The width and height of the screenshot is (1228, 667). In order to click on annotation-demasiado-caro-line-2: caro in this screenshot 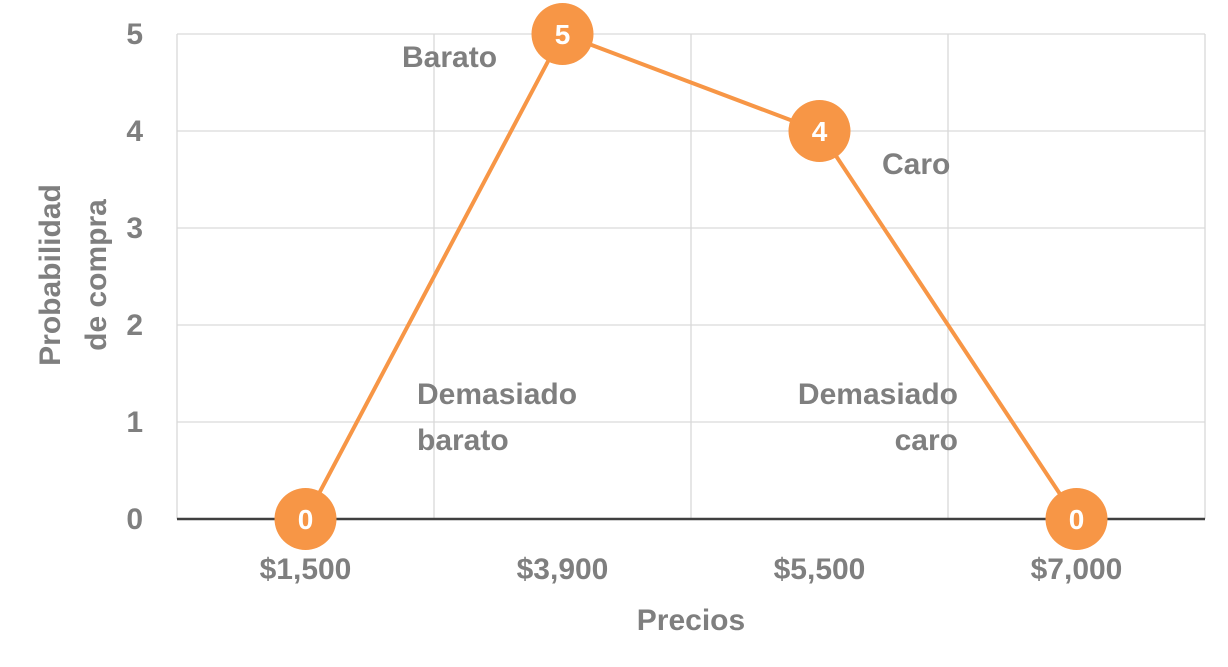, I will do `click(926, 440)`.